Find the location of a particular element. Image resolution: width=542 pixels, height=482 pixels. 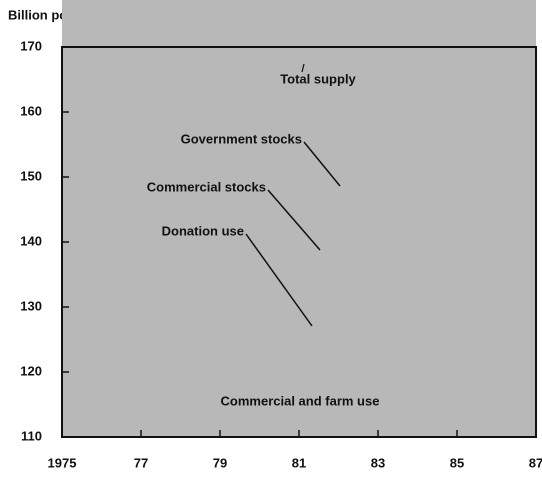

series-label: Commercial stocks is located at coordinates (206, 186).